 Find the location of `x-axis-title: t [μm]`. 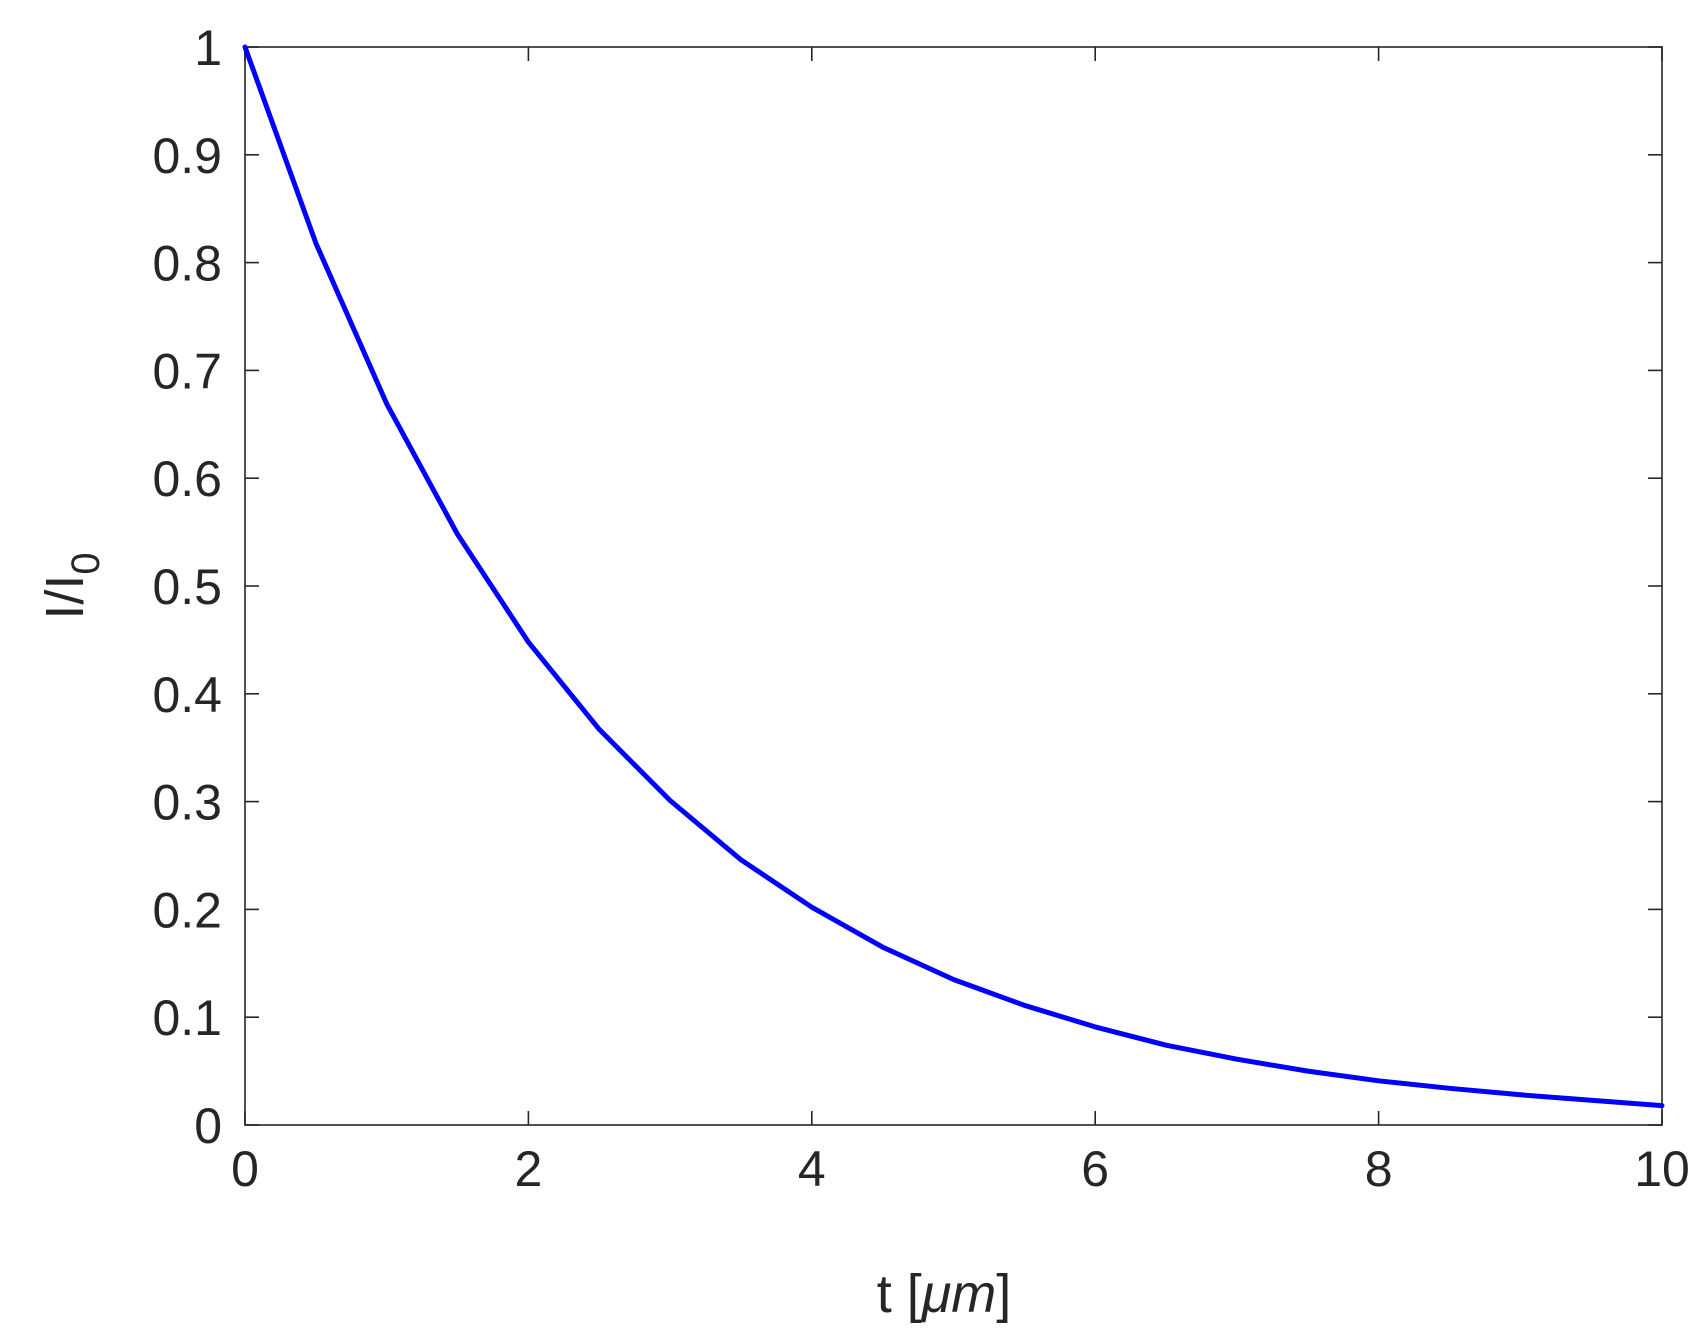

x-axis-title: t [μm] is located at coordinates (944, 1294).